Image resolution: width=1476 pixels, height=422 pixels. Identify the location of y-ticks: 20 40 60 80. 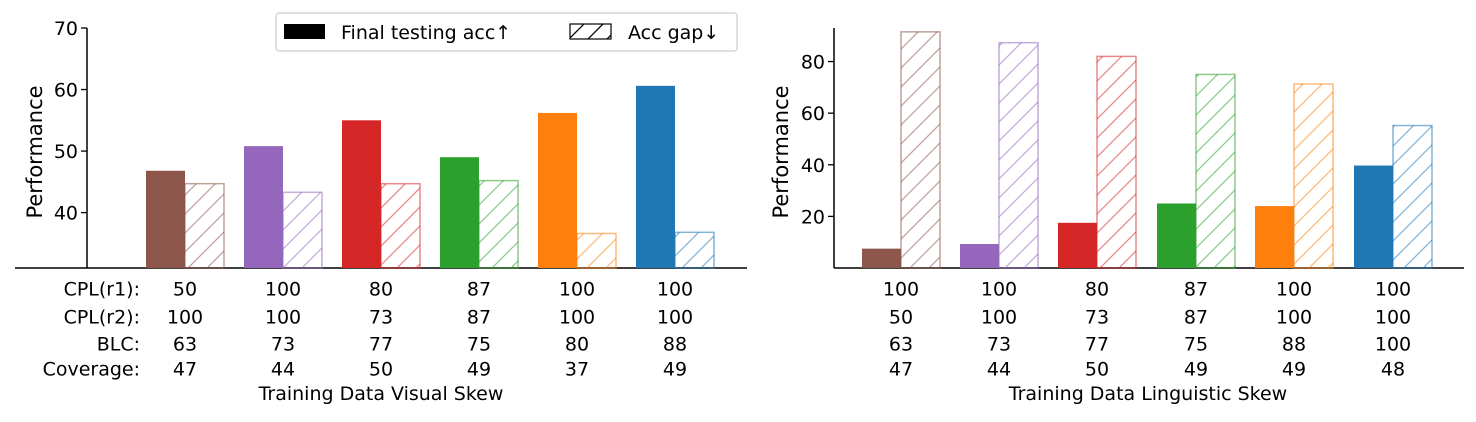
(817, 140).